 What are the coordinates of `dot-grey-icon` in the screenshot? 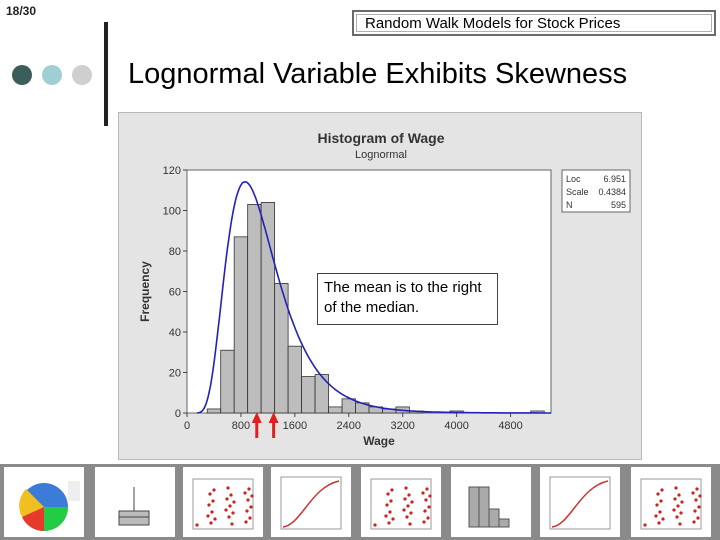 It's located at (82, 75).